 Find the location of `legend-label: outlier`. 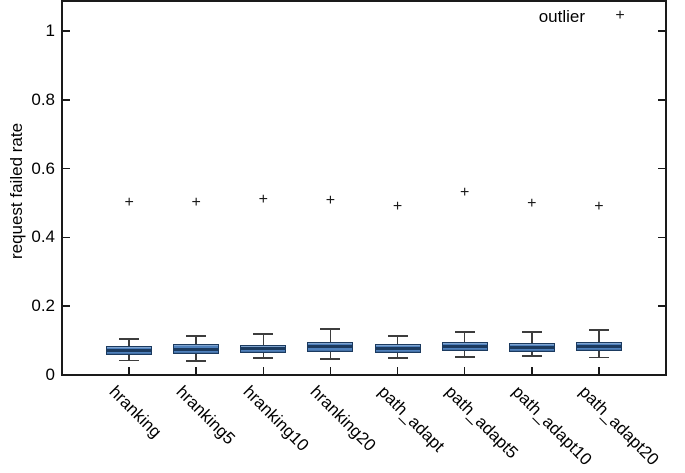

legend-label: outlier is located at coordinates (561, 16).